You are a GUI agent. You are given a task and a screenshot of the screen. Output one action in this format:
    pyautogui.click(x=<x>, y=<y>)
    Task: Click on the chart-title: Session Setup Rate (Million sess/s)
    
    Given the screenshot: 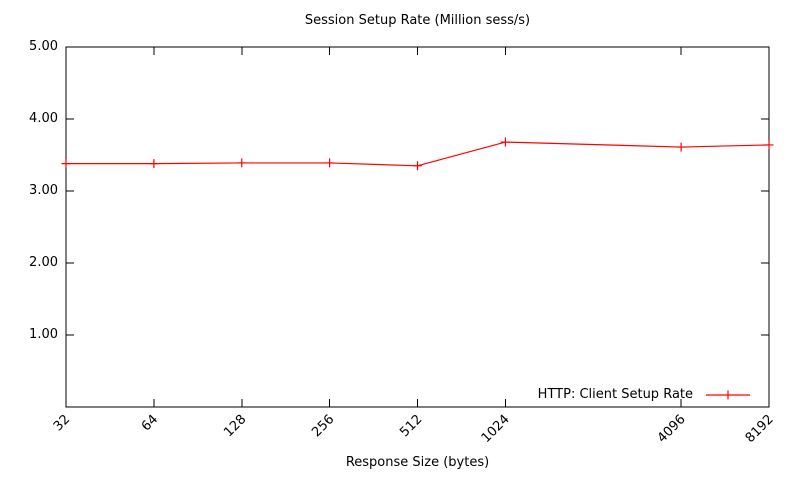 What is the action you would take?
    pyautogui.click(x=417, y=20)
    